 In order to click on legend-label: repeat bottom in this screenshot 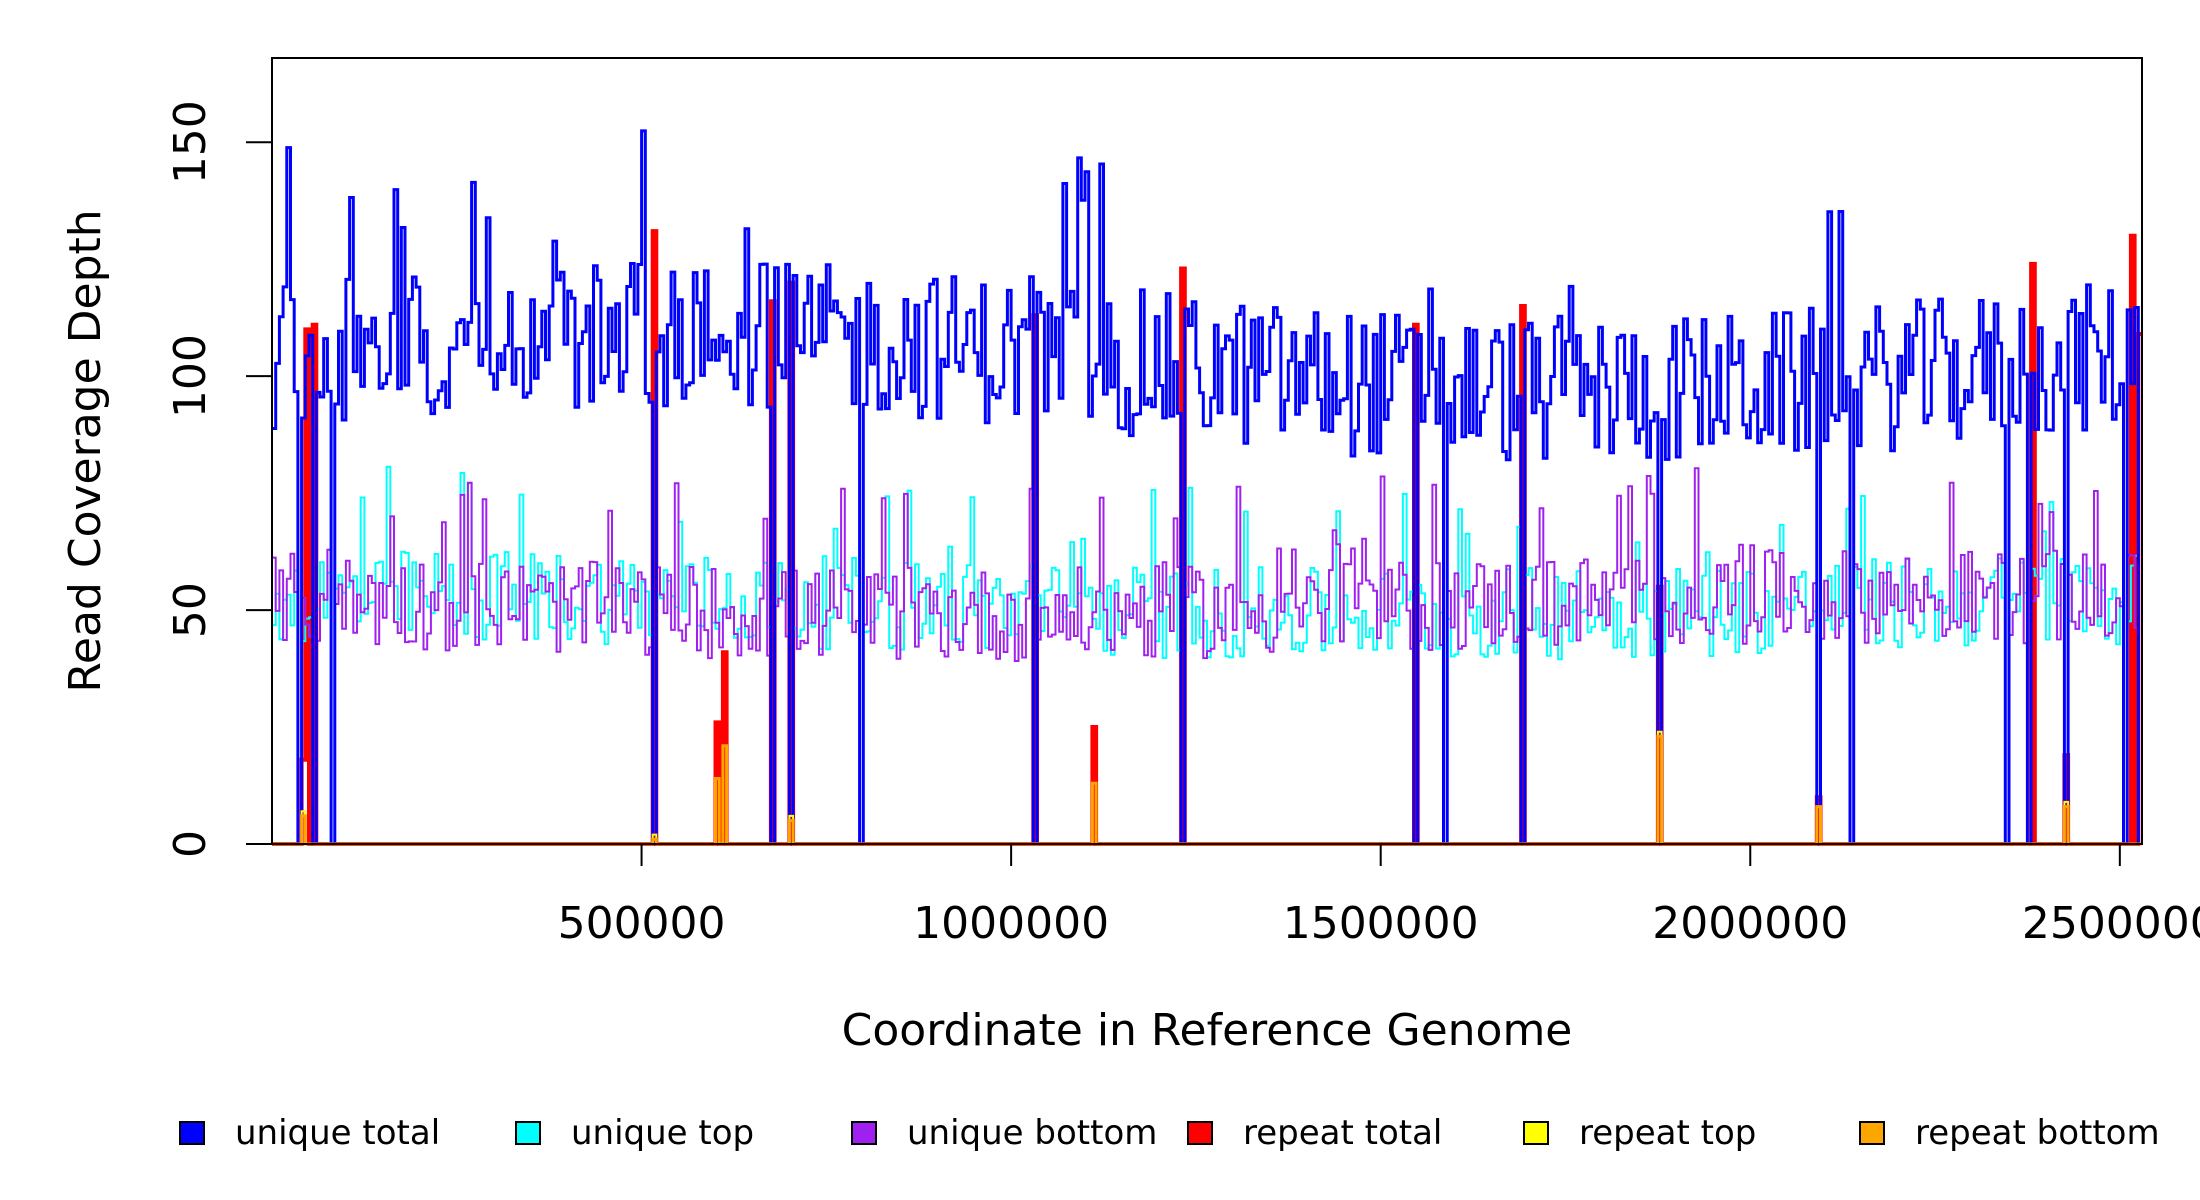, I will do `click(2037, 1133)`.